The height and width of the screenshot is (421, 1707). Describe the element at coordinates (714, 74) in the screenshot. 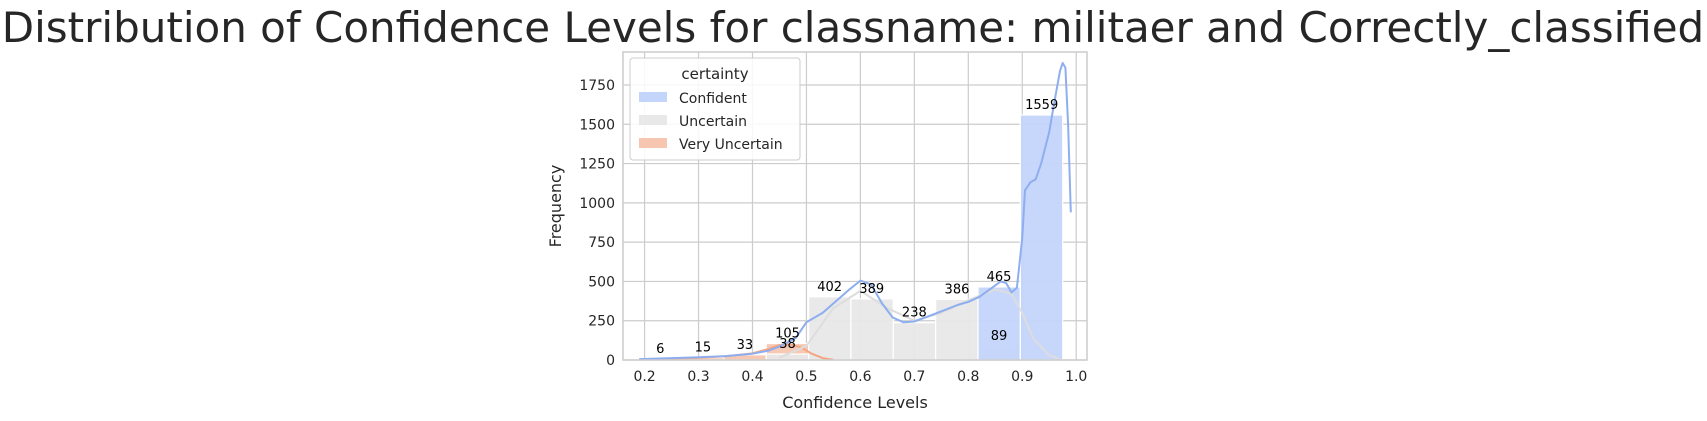

I see `legend-title: certainty` at that location.